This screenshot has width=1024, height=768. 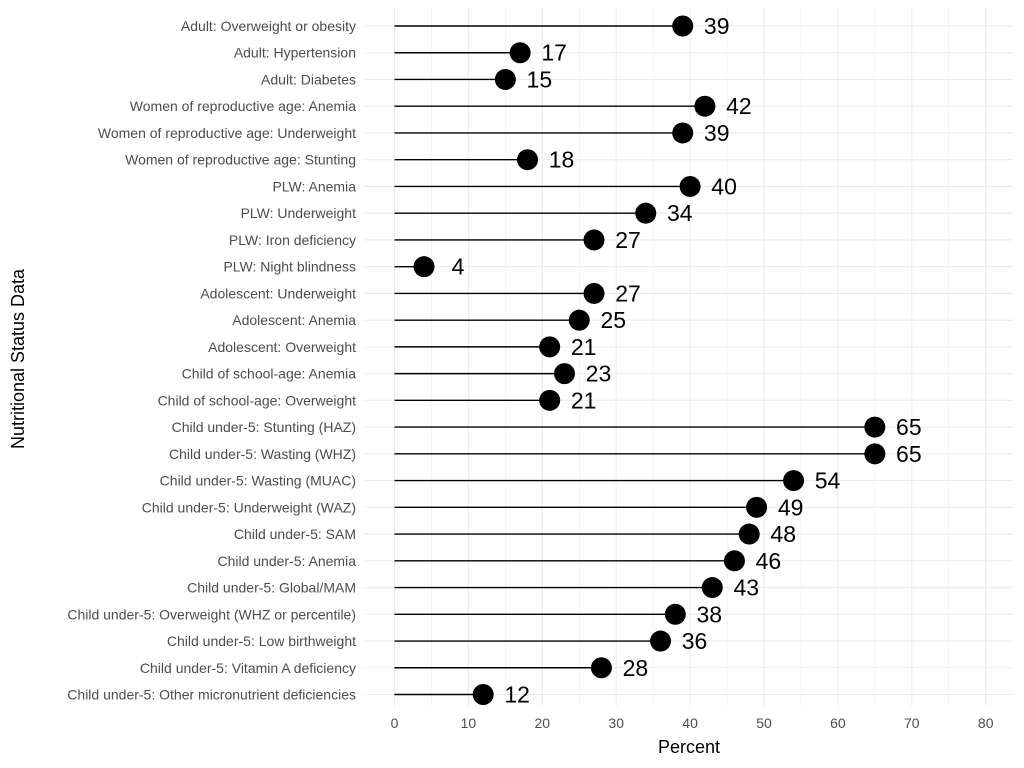 What do you see at coordinates (294, 320) in the screenshot?
I see `y-tick-label: Adolescent: Anemia` at bounding box center [294, 320].